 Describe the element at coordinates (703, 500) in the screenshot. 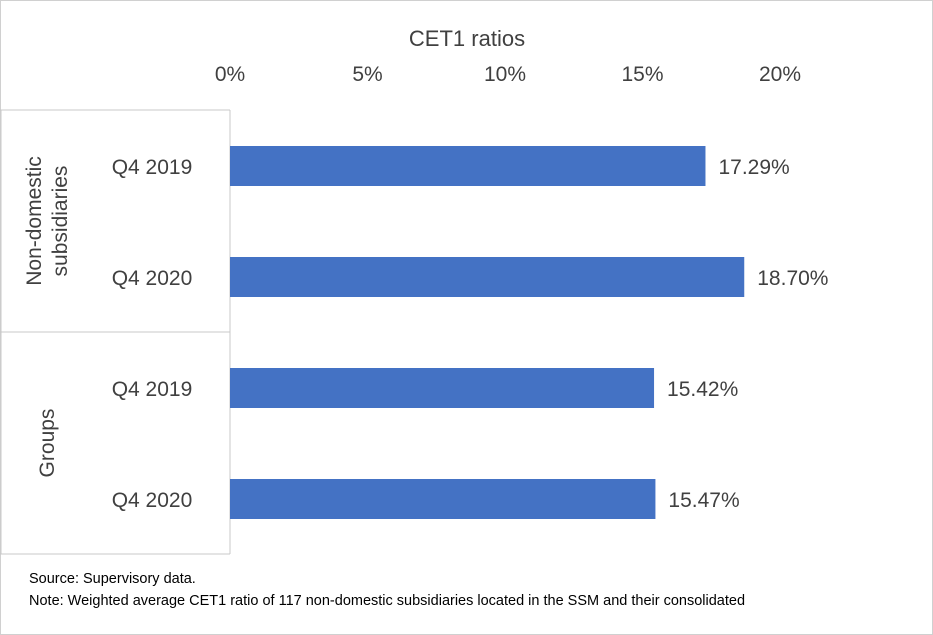

I see `data-label: 15.47%` at that location.